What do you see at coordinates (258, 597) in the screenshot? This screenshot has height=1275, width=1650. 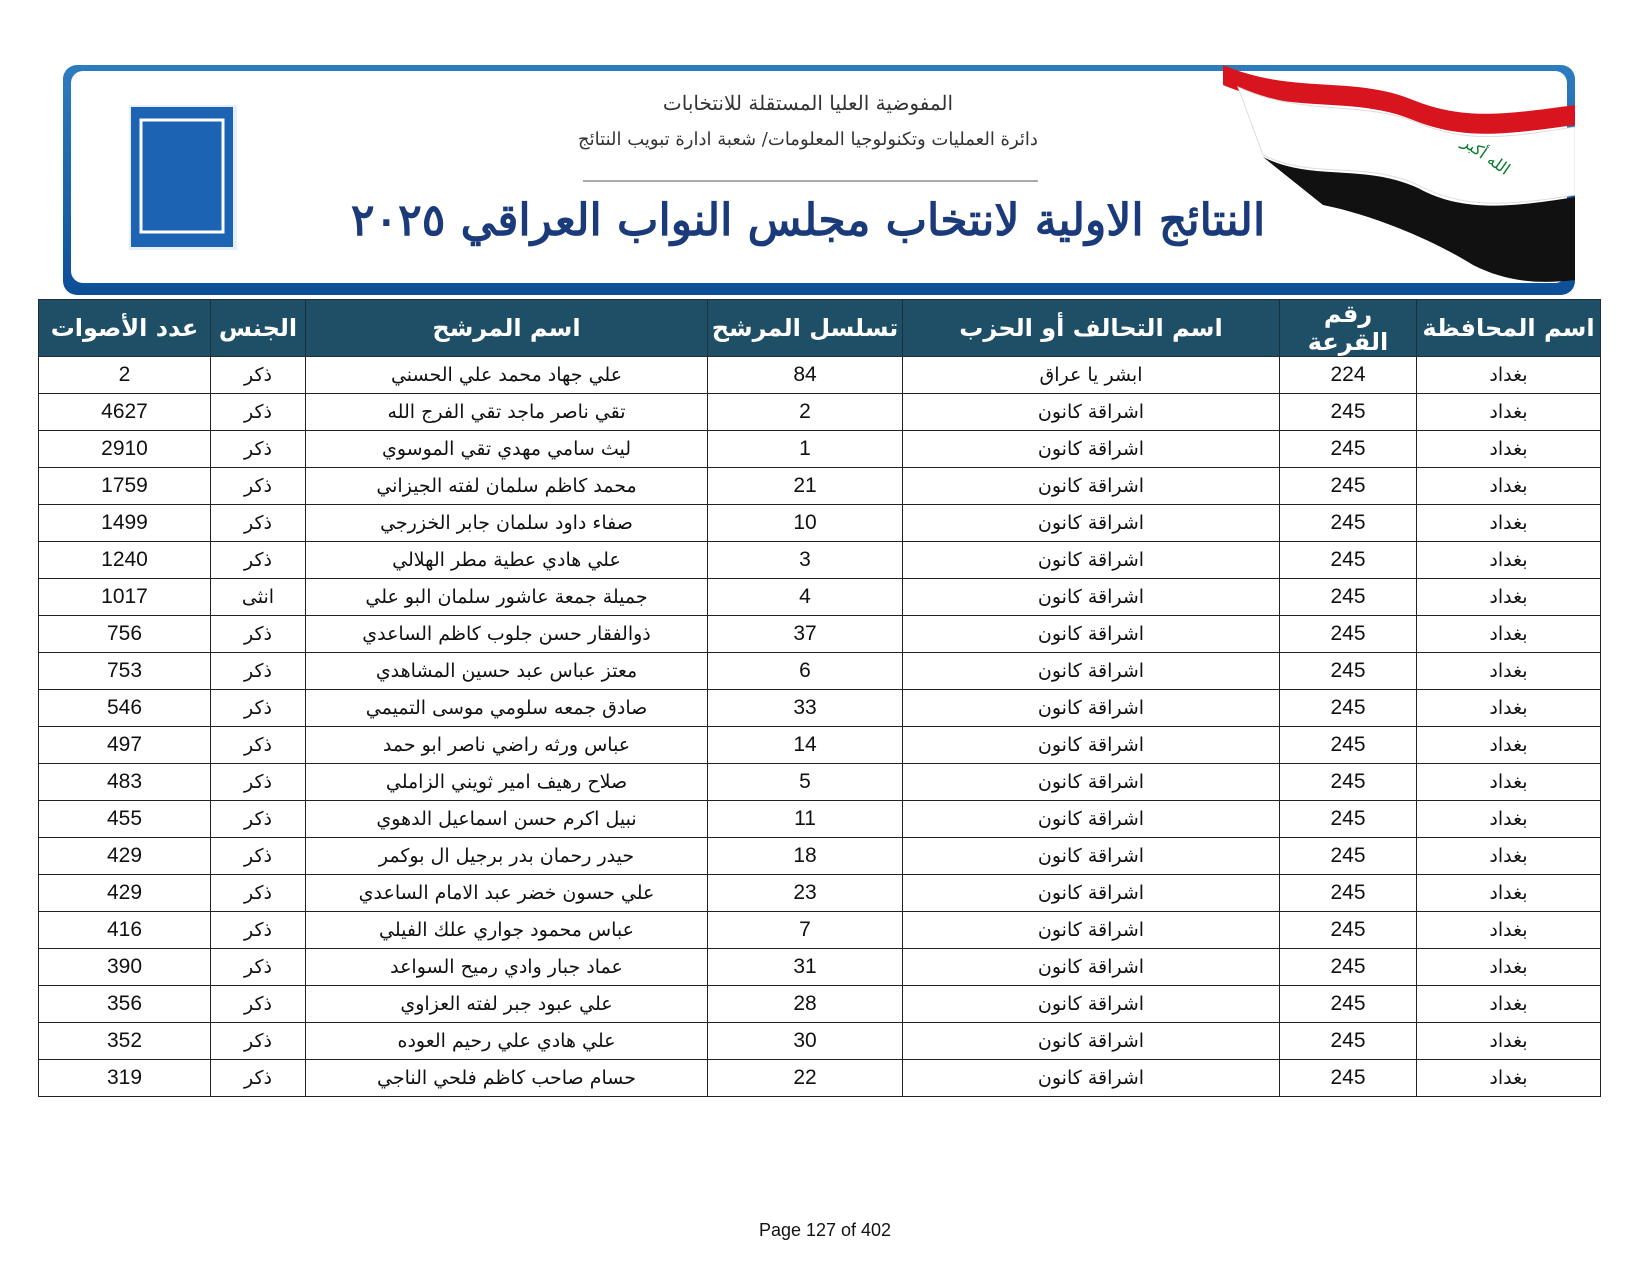 I see `gender: انثى` at bounding box center [258, 597].